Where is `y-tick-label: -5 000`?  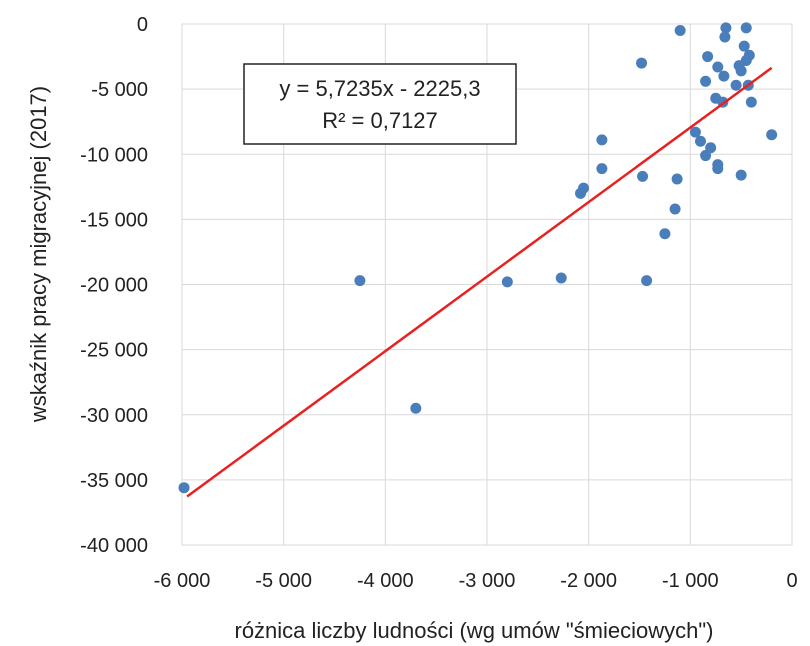 y-tick-label: -5 000 is located at coordinates (119, 90).